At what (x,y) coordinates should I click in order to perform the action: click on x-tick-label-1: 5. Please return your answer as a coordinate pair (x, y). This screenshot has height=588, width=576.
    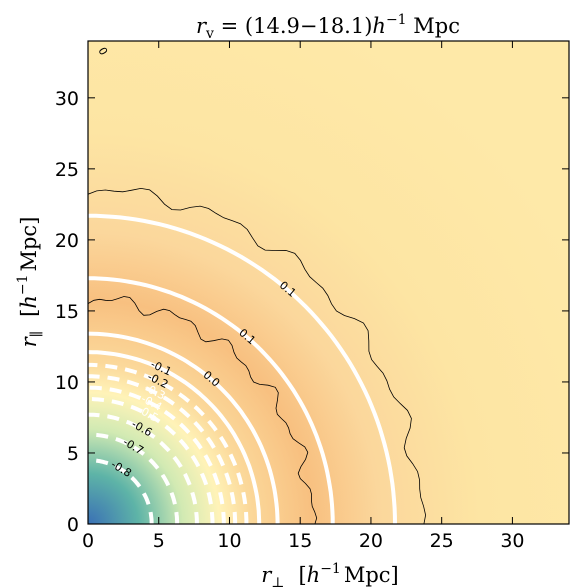
    Looking at the image, I should click on (159, 541).